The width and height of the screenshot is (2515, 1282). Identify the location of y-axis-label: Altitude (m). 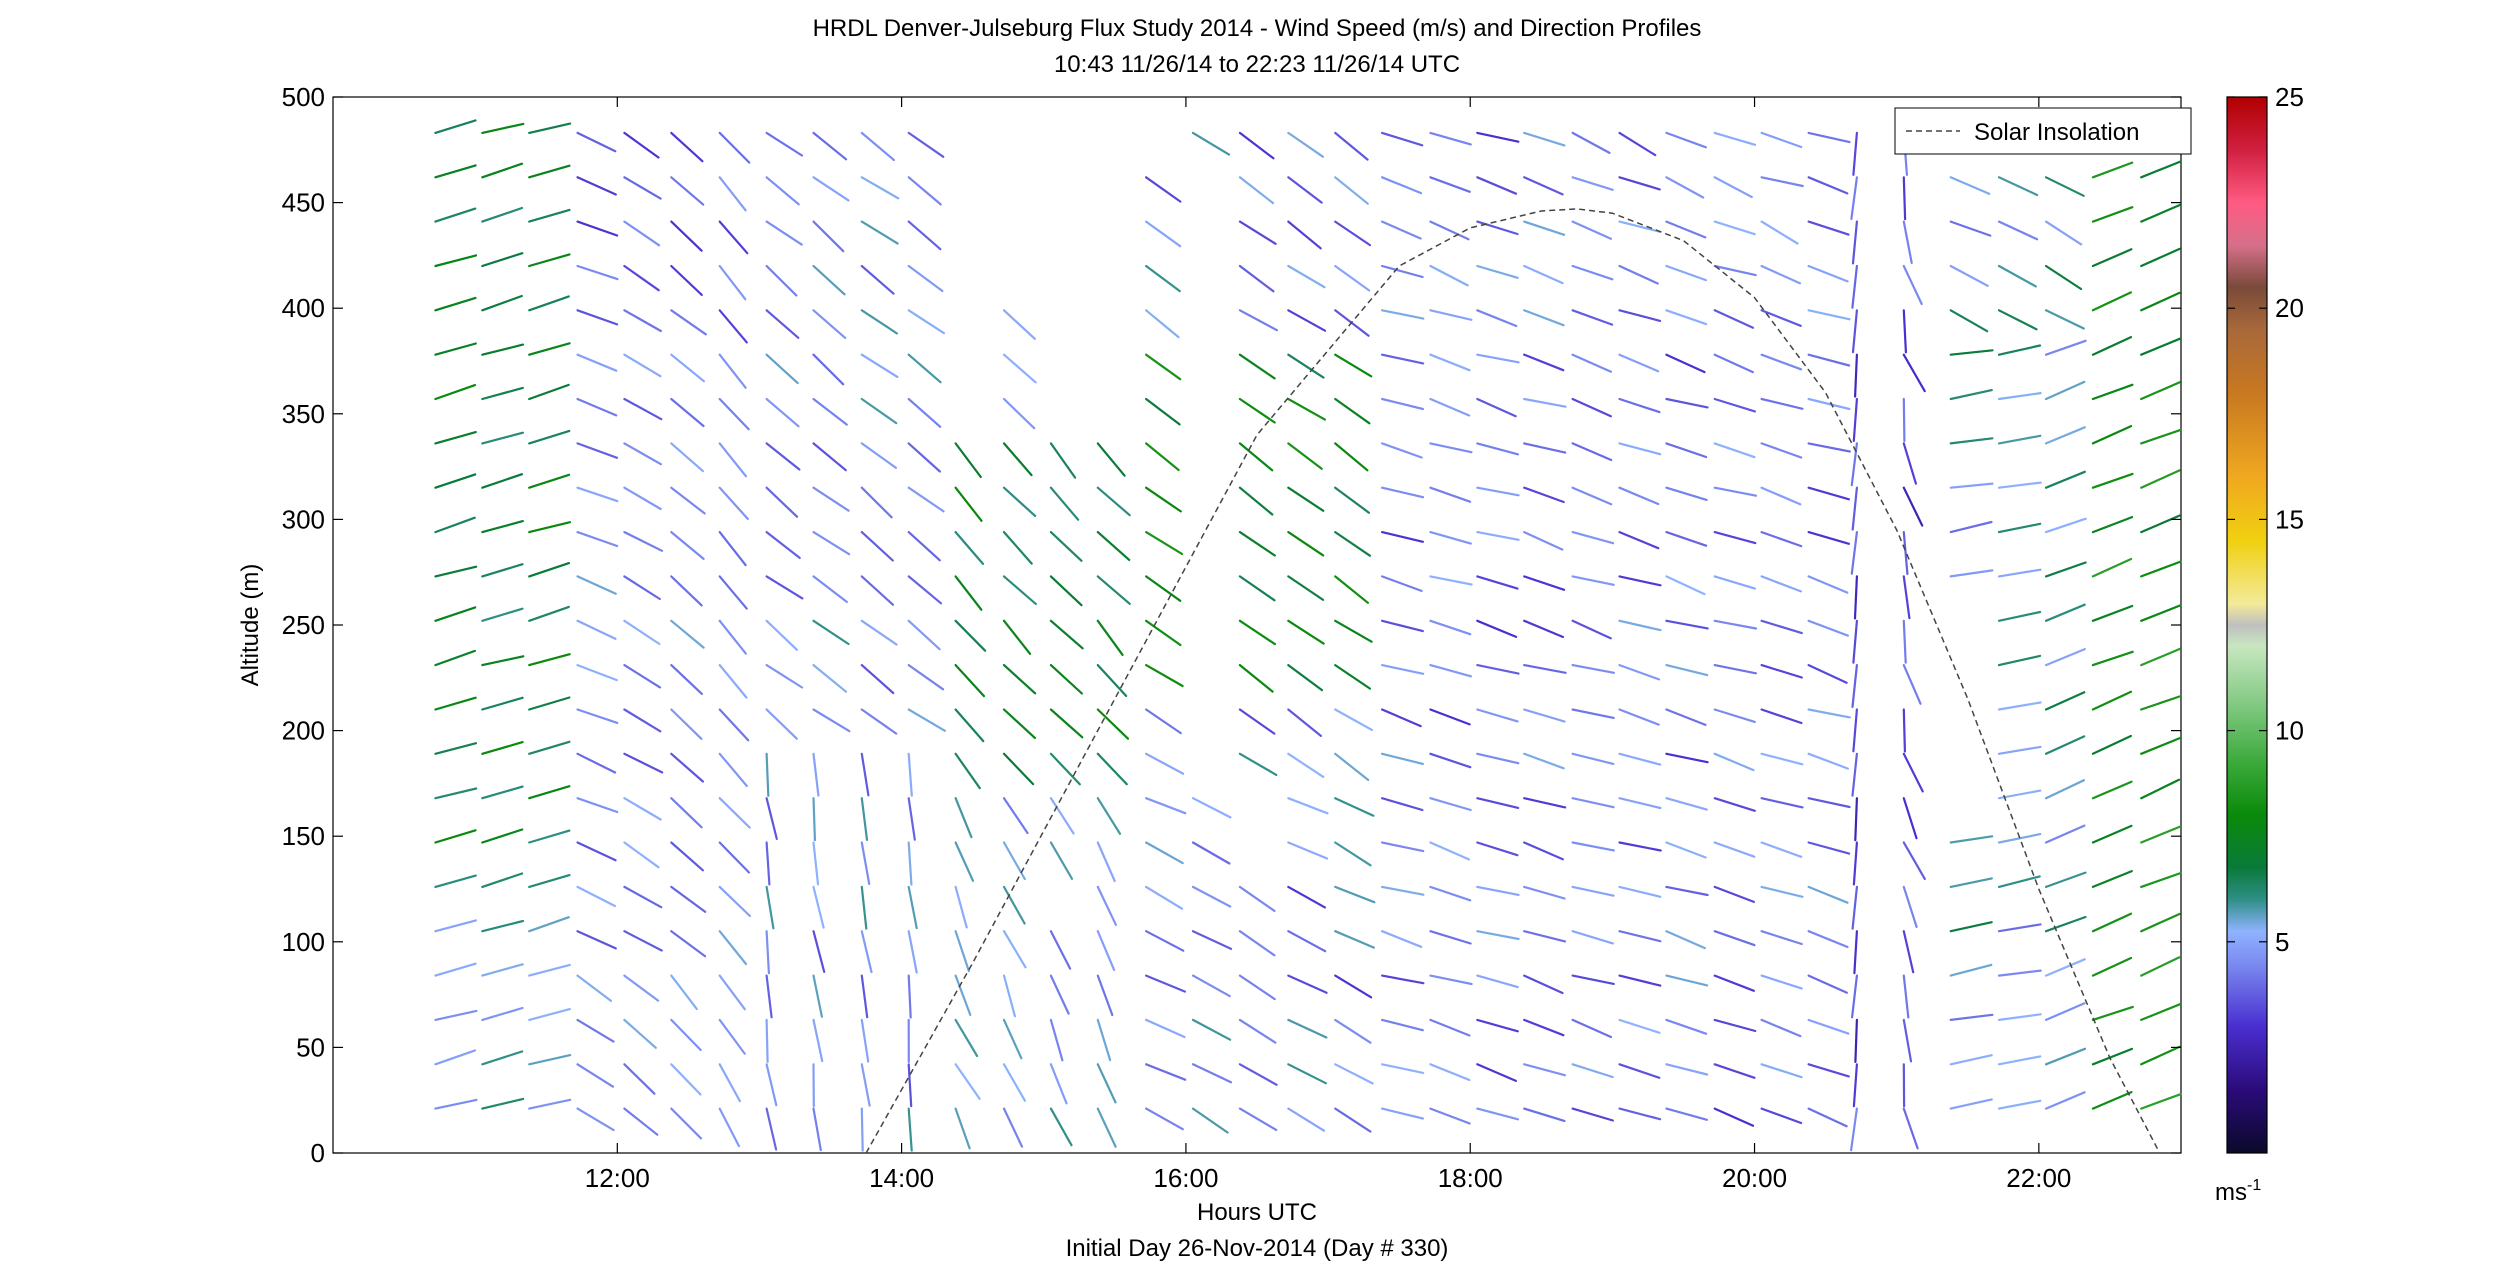
(250, 625).